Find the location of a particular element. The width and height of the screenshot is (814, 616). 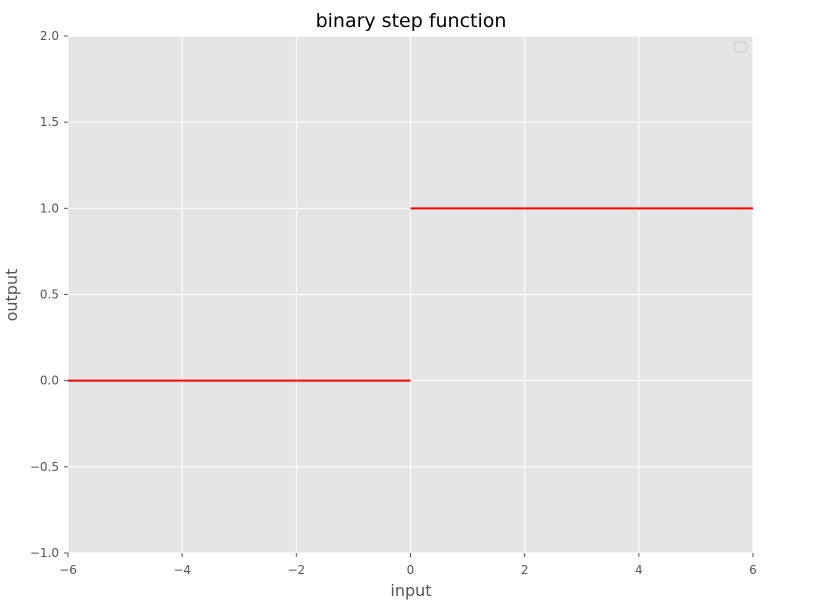

x-tick-label: 0 is located at coordinates (411, 570).